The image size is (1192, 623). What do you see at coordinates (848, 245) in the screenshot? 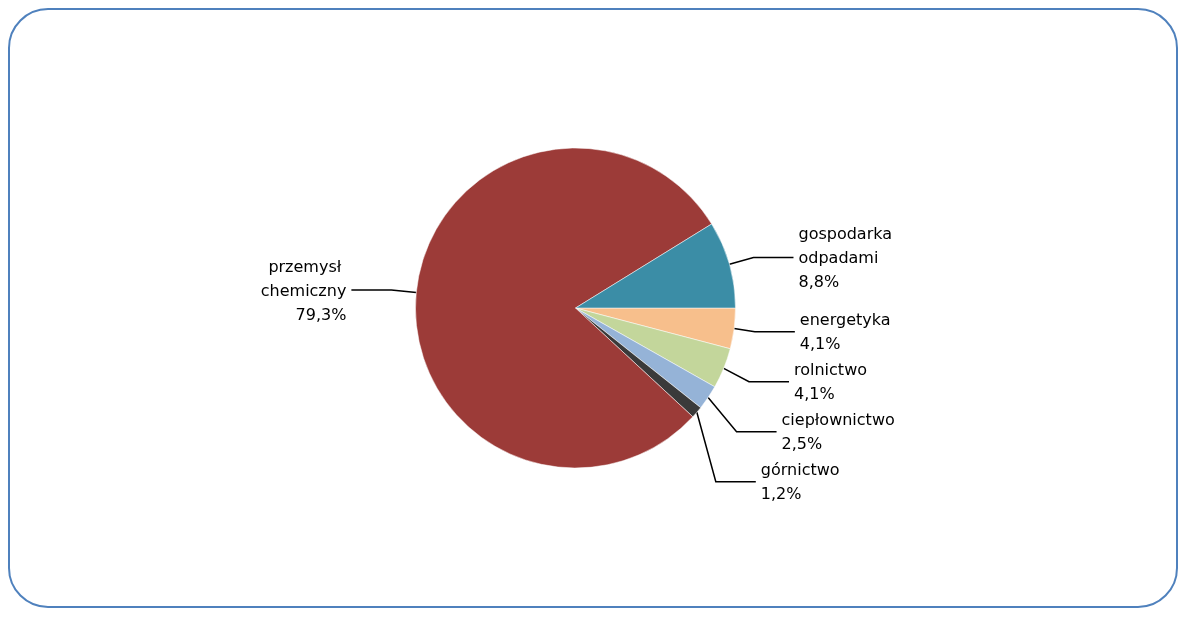
I see `slice-label: gospodarka odpadami` at bounding box center [848, 245].